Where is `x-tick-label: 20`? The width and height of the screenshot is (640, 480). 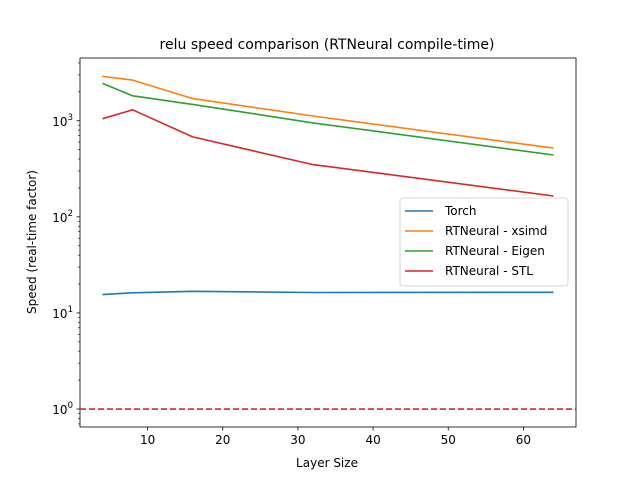
x-tick-label: 20 is located at coordinates (222, 440).